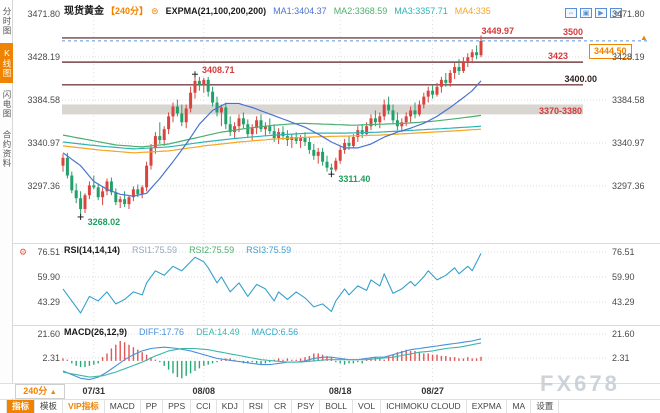  Describe the element at coordinates (155, 250) in the screenshot. I see `rsi-value-0: RSI1:75.59` at that location.